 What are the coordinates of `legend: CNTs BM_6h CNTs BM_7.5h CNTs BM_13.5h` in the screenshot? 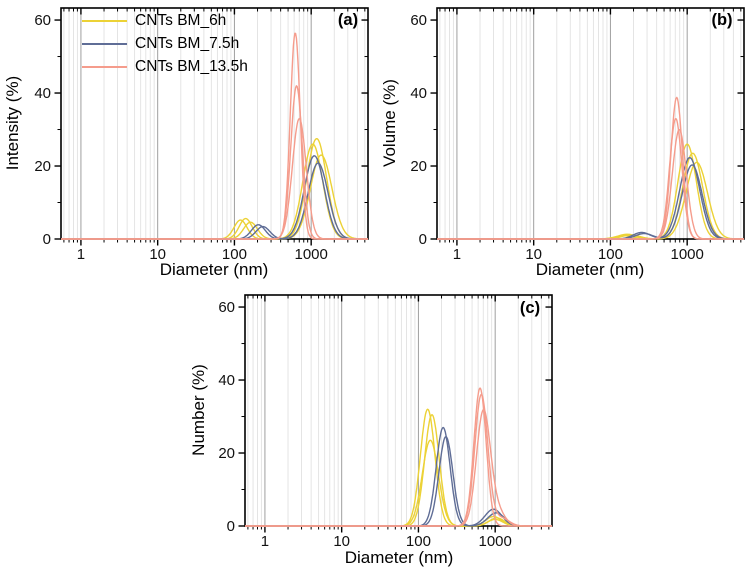 It's located at (165, 43).